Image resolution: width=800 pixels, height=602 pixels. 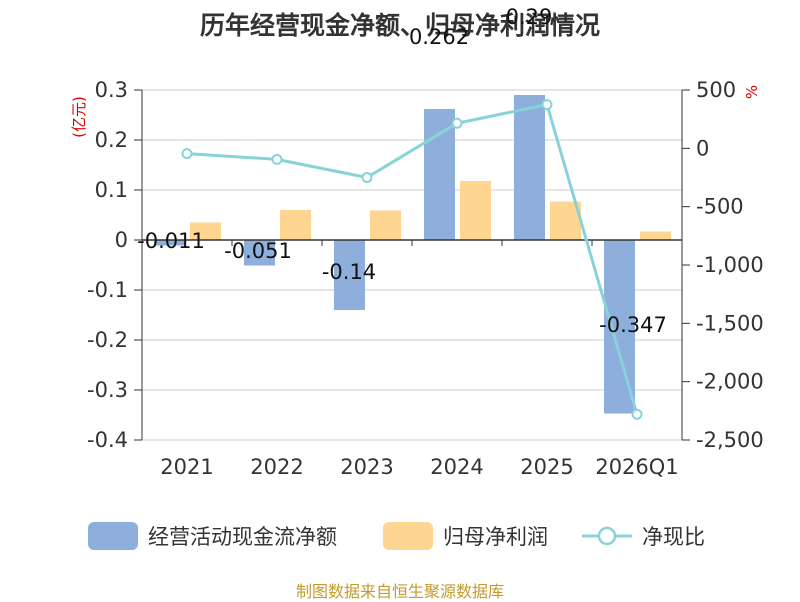 What do you see at coordinates (730, 265) in the screenshot?
I see `right-axis-tick-label: -1,000` at bounding box center [730, 265].